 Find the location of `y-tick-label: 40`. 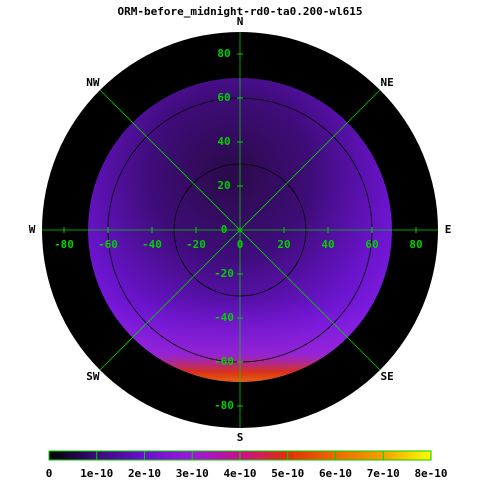

y-tick-label: 40 is located at coordinates (223, 141).